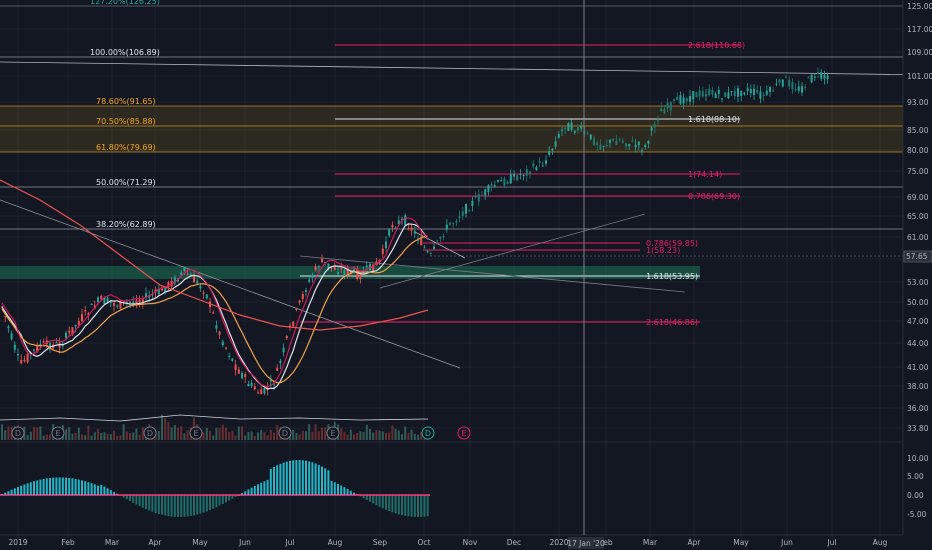 This screenshot has height=550, width=932. I want to click on oscillator-axis-tick: -5.00, so click(917, 514).